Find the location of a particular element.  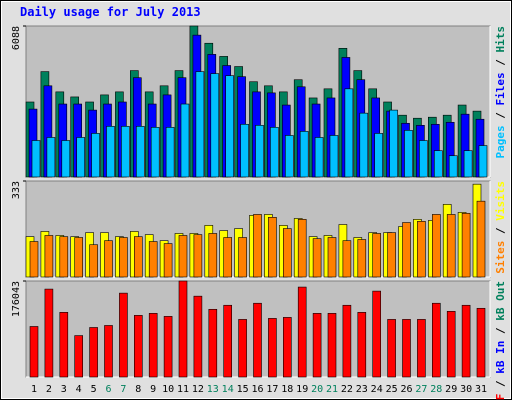

x-tick-label: 7 is located at coordinates (123, 389).